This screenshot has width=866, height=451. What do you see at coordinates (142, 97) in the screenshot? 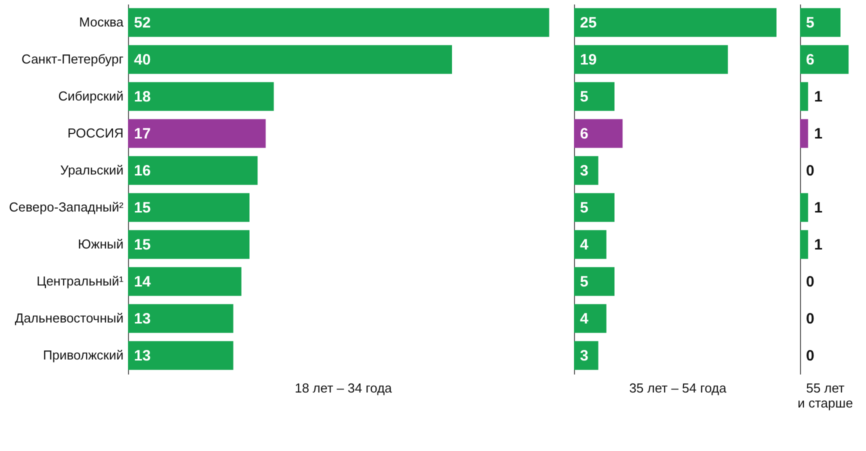
I see `data-label: 18` at bounding box center [142, 97].